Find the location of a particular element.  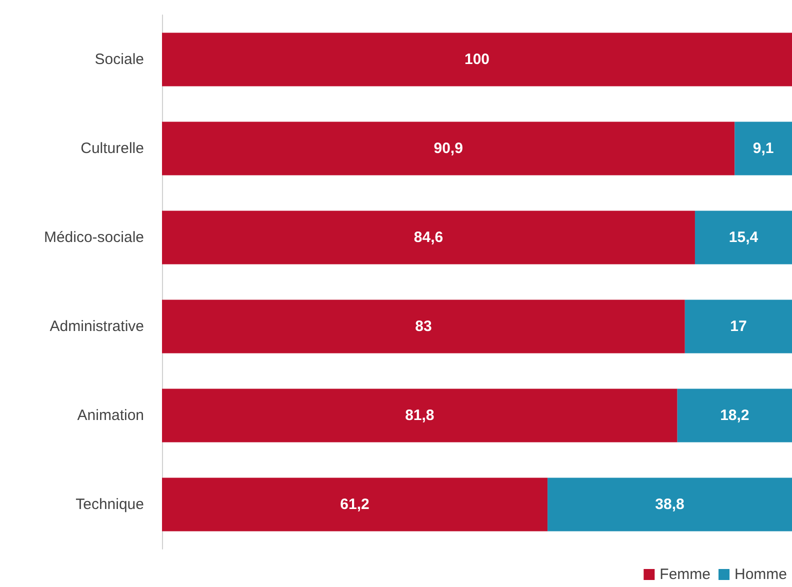

y-tick-label: Culturelle is located at coordinates (112, 148).